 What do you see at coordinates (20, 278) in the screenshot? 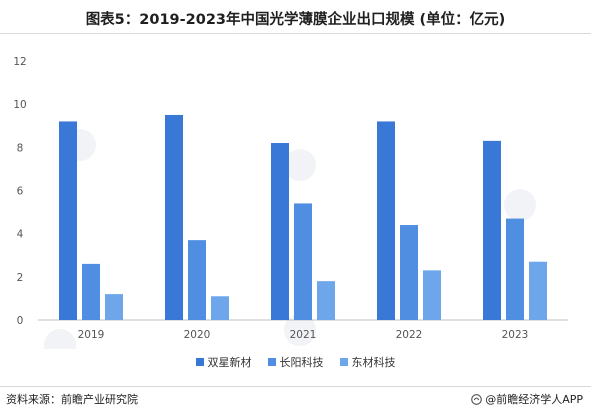
I see `y-tick-label: 2` at bounding box center [20, 278].